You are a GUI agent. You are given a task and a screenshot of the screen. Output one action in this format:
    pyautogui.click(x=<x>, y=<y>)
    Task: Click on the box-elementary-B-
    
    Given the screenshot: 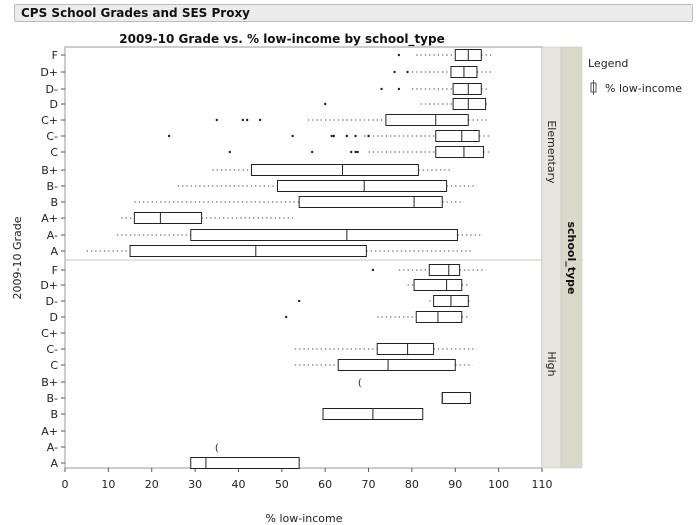 What is the action you would take?
    pyautogui.click(x=327, y=186)
    